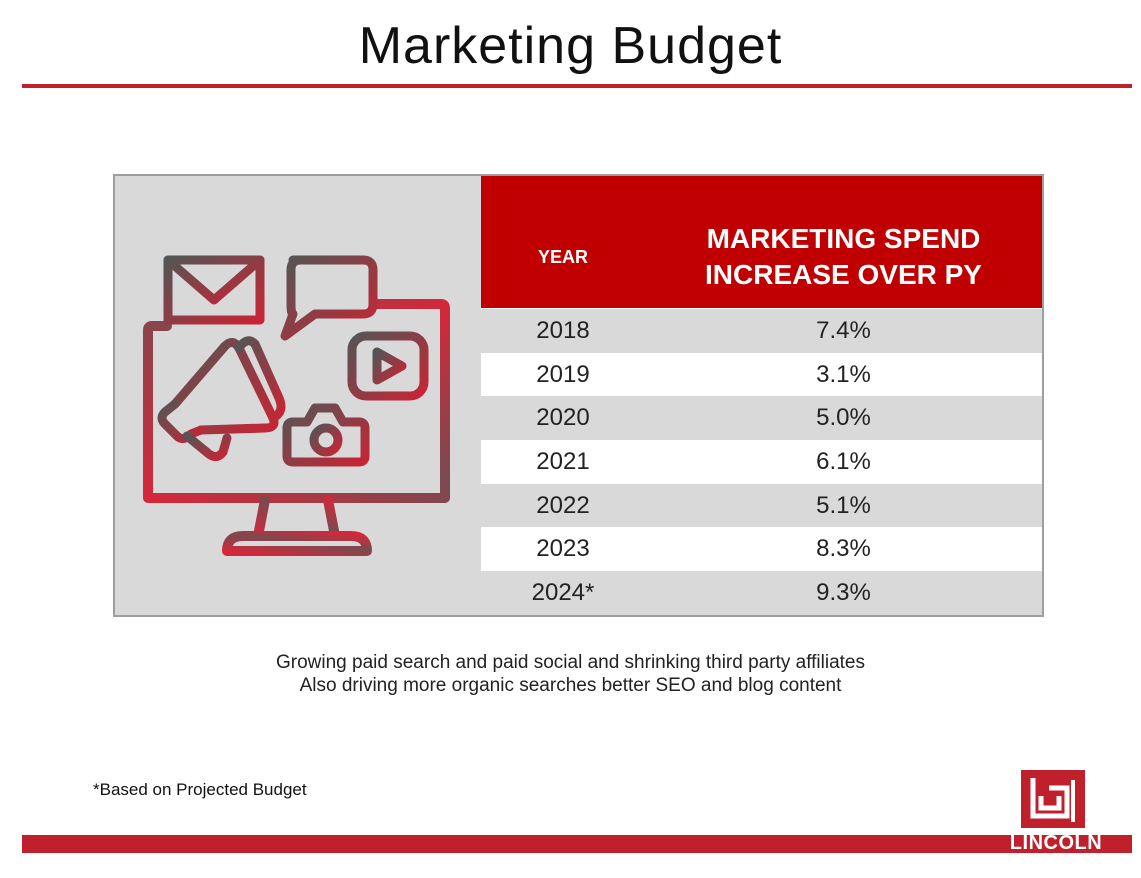  What do you see at coordinates (843, 592) in the screenshot?
I see `row-value: 9.3%` at bounding box center [843, 592].